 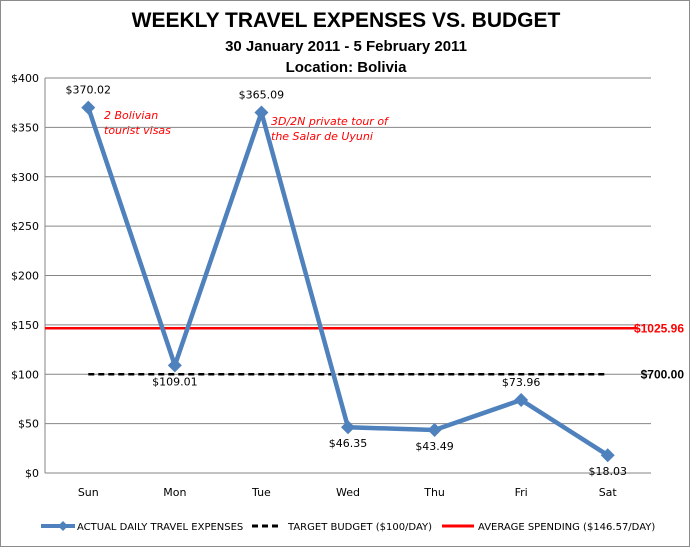 What do you see at coordinates (28, 424) in the screenshot?
I see `y-tick-label: $50` at bounding box center [28, 424].